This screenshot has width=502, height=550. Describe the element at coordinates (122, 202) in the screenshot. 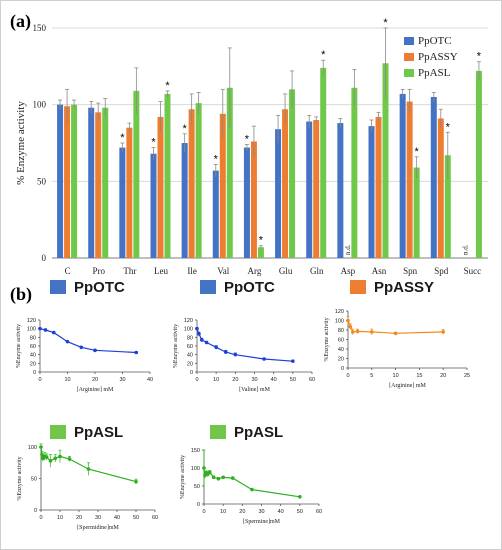

I see `bar-PpOTC-Thr` at that location.